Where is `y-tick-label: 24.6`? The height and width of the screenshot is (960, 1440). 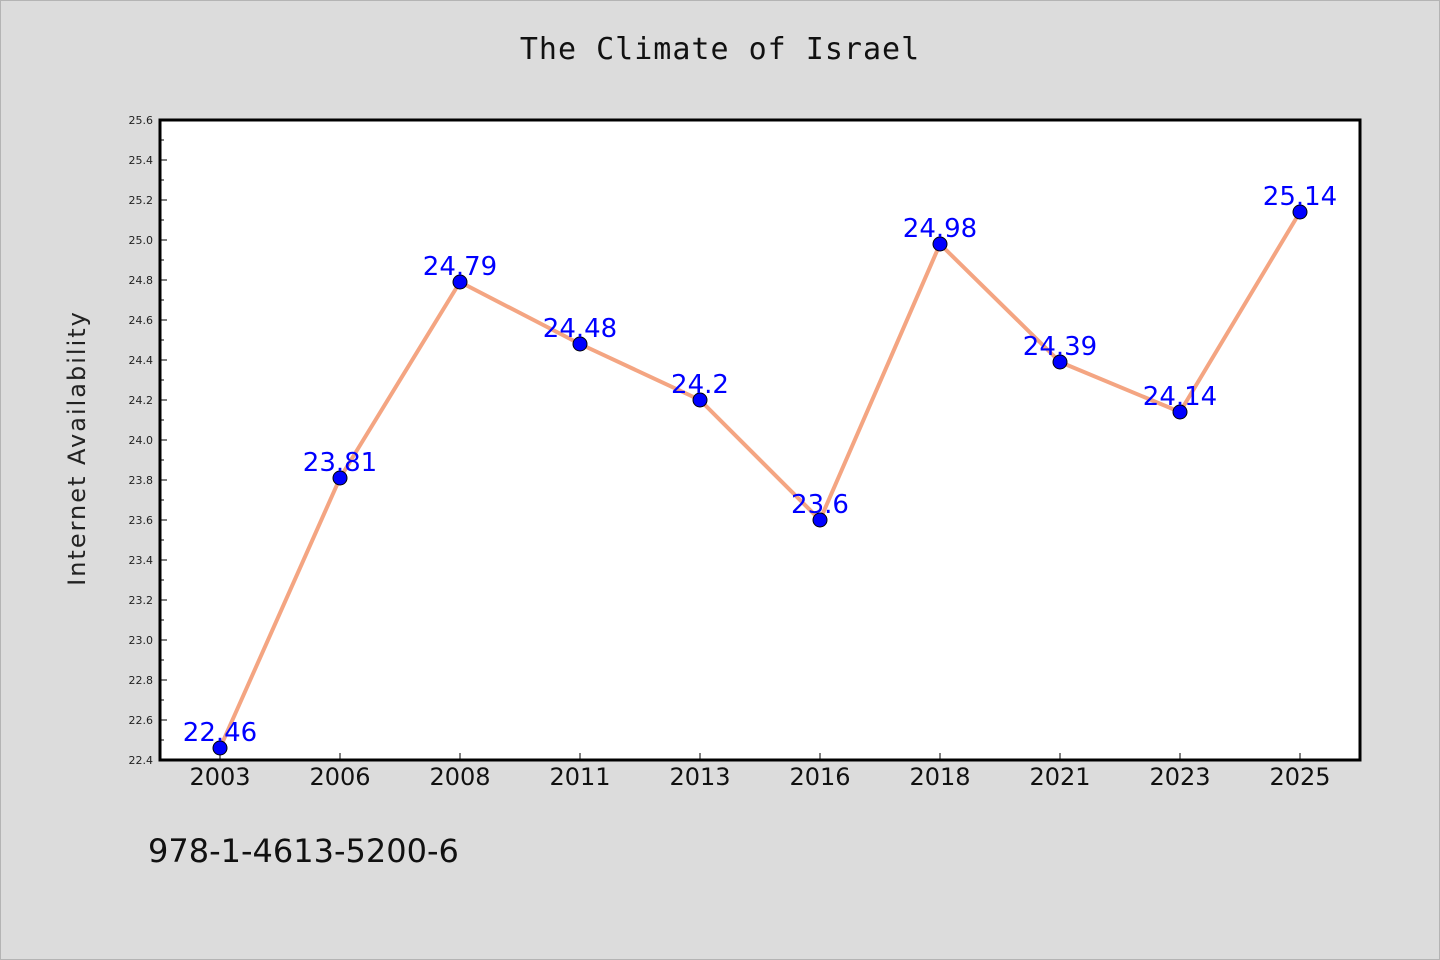
y-tick-label: 24.6 is located at coordinates (141, 320).